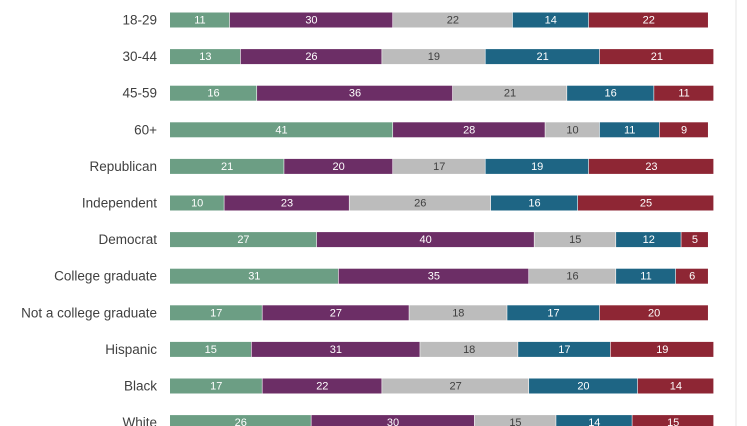 The height and width of the screenshot is (426, 747). Describe the element at coordinates (205, 57) in the screenshot. I see `bar-value-label: 13` at that location.